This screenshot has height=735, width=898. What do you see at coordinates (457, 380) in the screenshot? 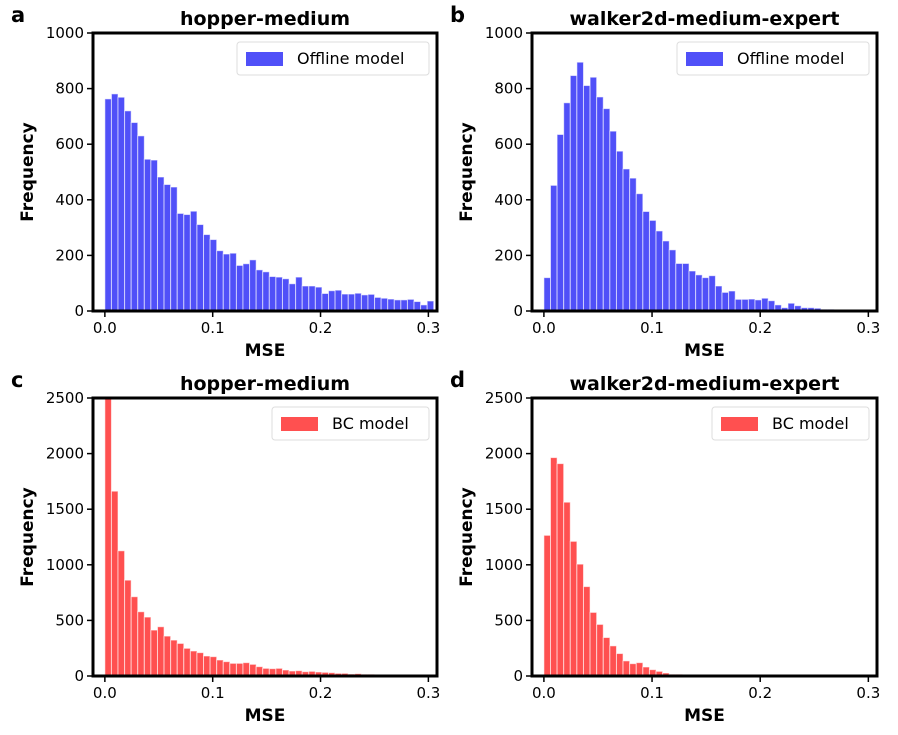
I see `panel-letter: d` at bounding box center [457, 380].